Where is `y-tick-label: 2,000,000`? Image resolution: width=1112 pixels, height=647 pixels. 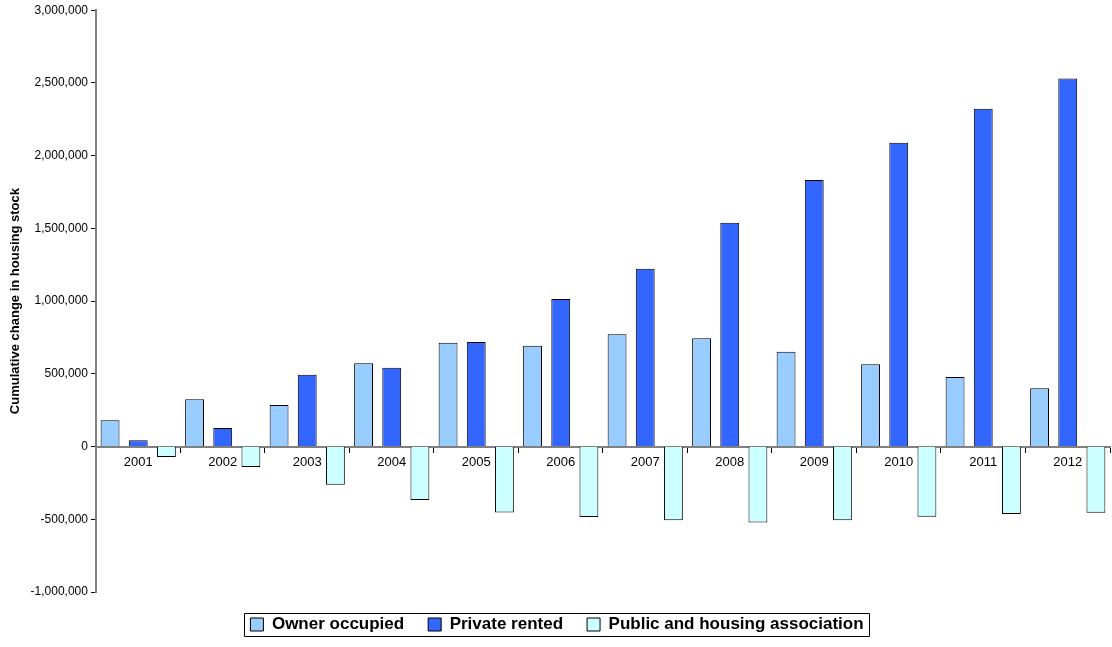 y-tick-label: 2,000,000 is located at coordinates (61, 154).